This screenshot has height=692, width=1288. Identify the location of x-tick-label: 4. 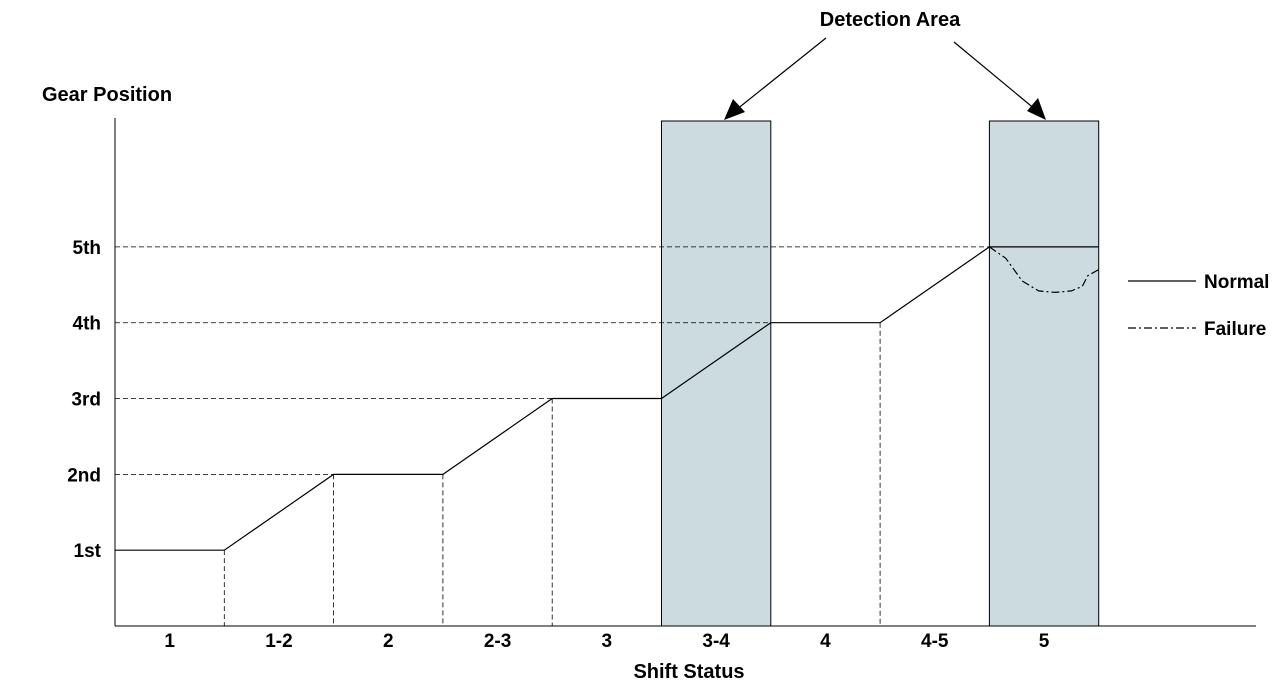
(825, 641).